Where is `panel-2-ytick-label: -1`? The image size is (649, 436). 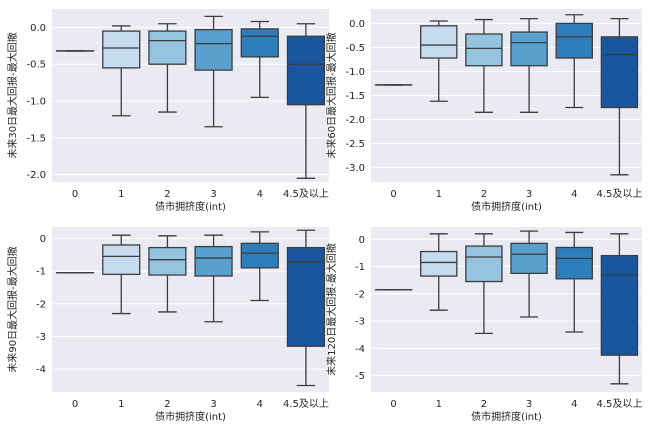 panel-2-ytick-label: -1 is located at coordinates (41, 272).